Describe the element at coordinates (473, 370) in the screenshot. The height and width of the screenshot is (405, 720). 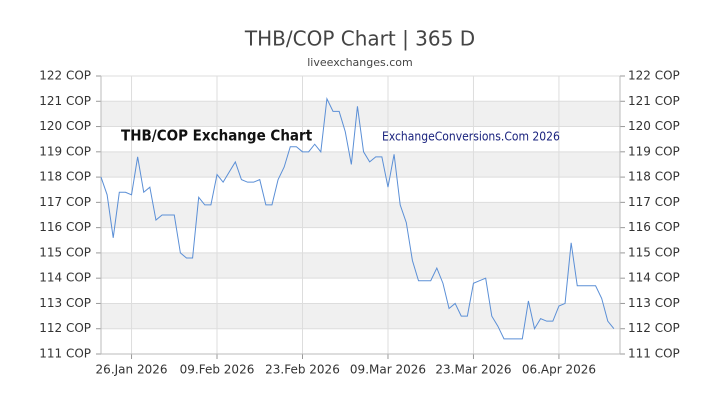
I see `x-tick-label: 23.Mar 2026` at that location.